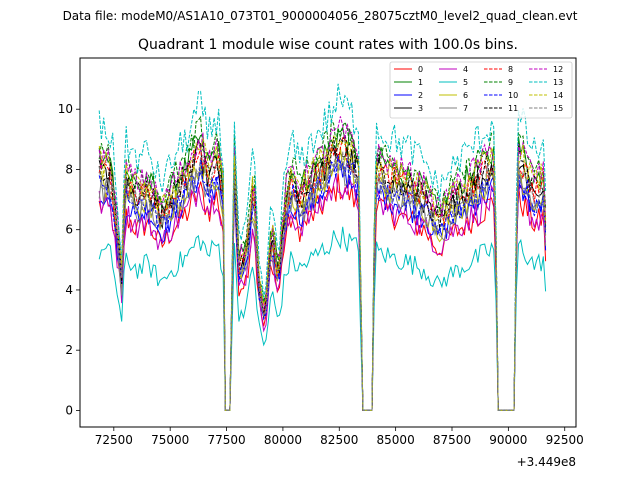  What do you see at coordinates (513, 108) in the screenshot?
I see `legend-label-11: 11` at bounding box center [513, 108].